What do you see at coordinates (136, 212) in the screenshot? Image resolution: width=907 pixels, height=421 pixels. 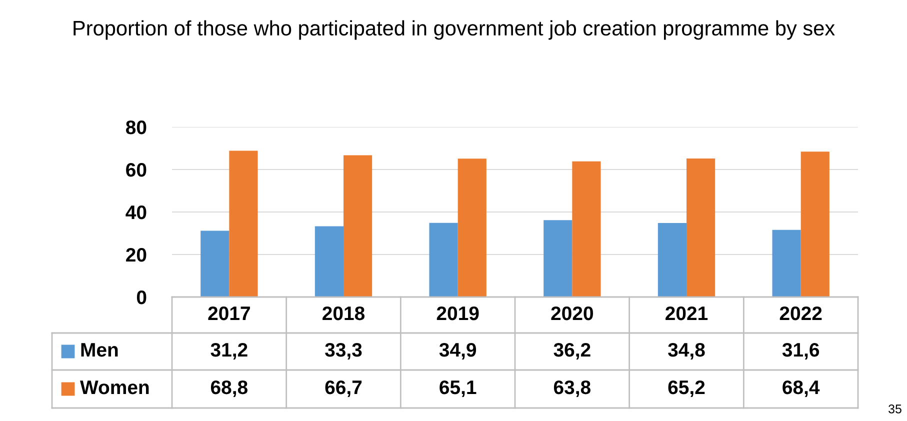 I see `y-tick-label: 40` at bounding box center [136, 212].